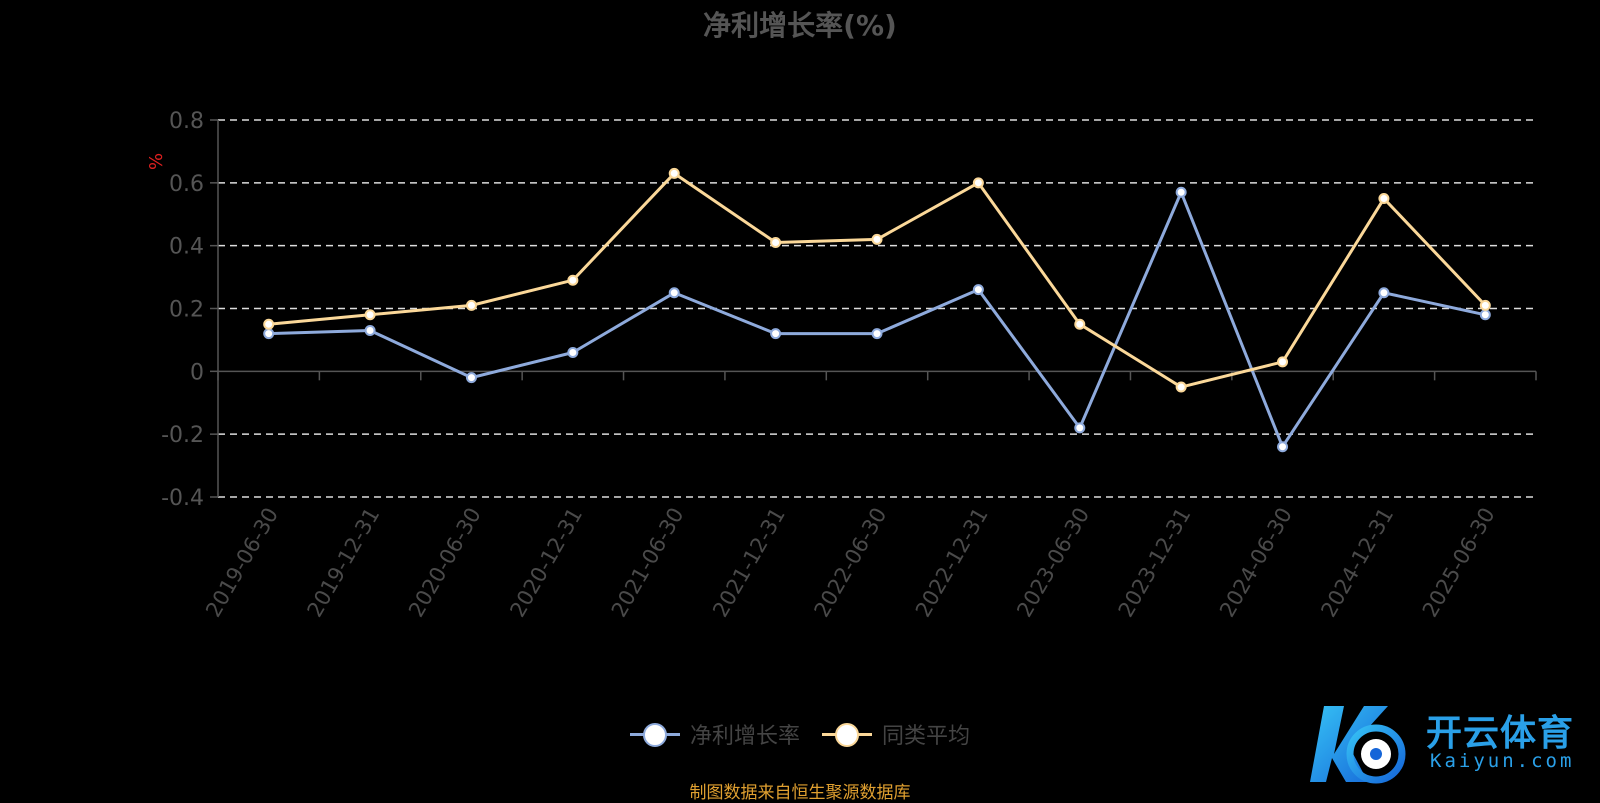  I want to click on y-axis-label: %, so click(156, 161).